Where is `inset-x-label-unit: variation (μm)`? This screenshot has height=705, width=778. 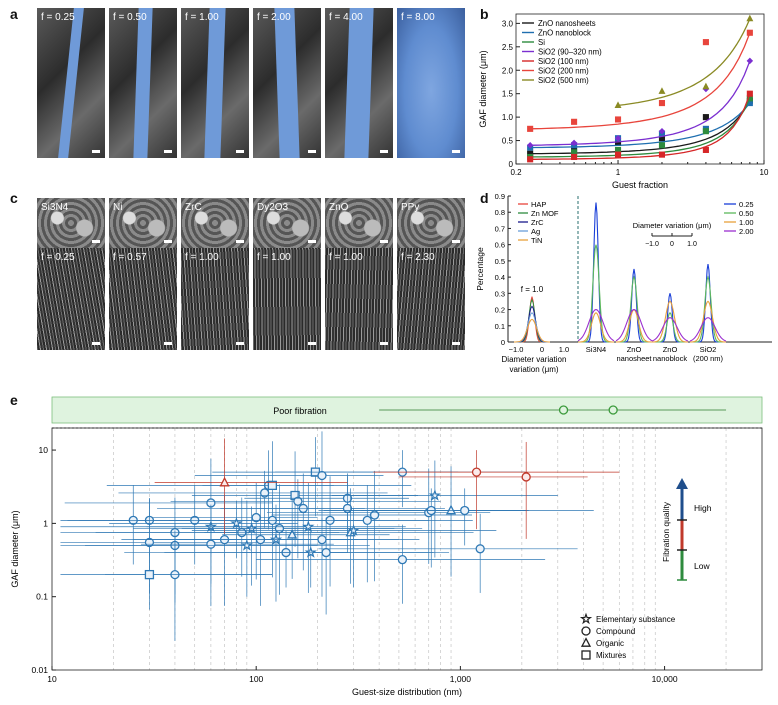
inset-x-label-unit: variation (μm) is located at coordinates (533, 369).